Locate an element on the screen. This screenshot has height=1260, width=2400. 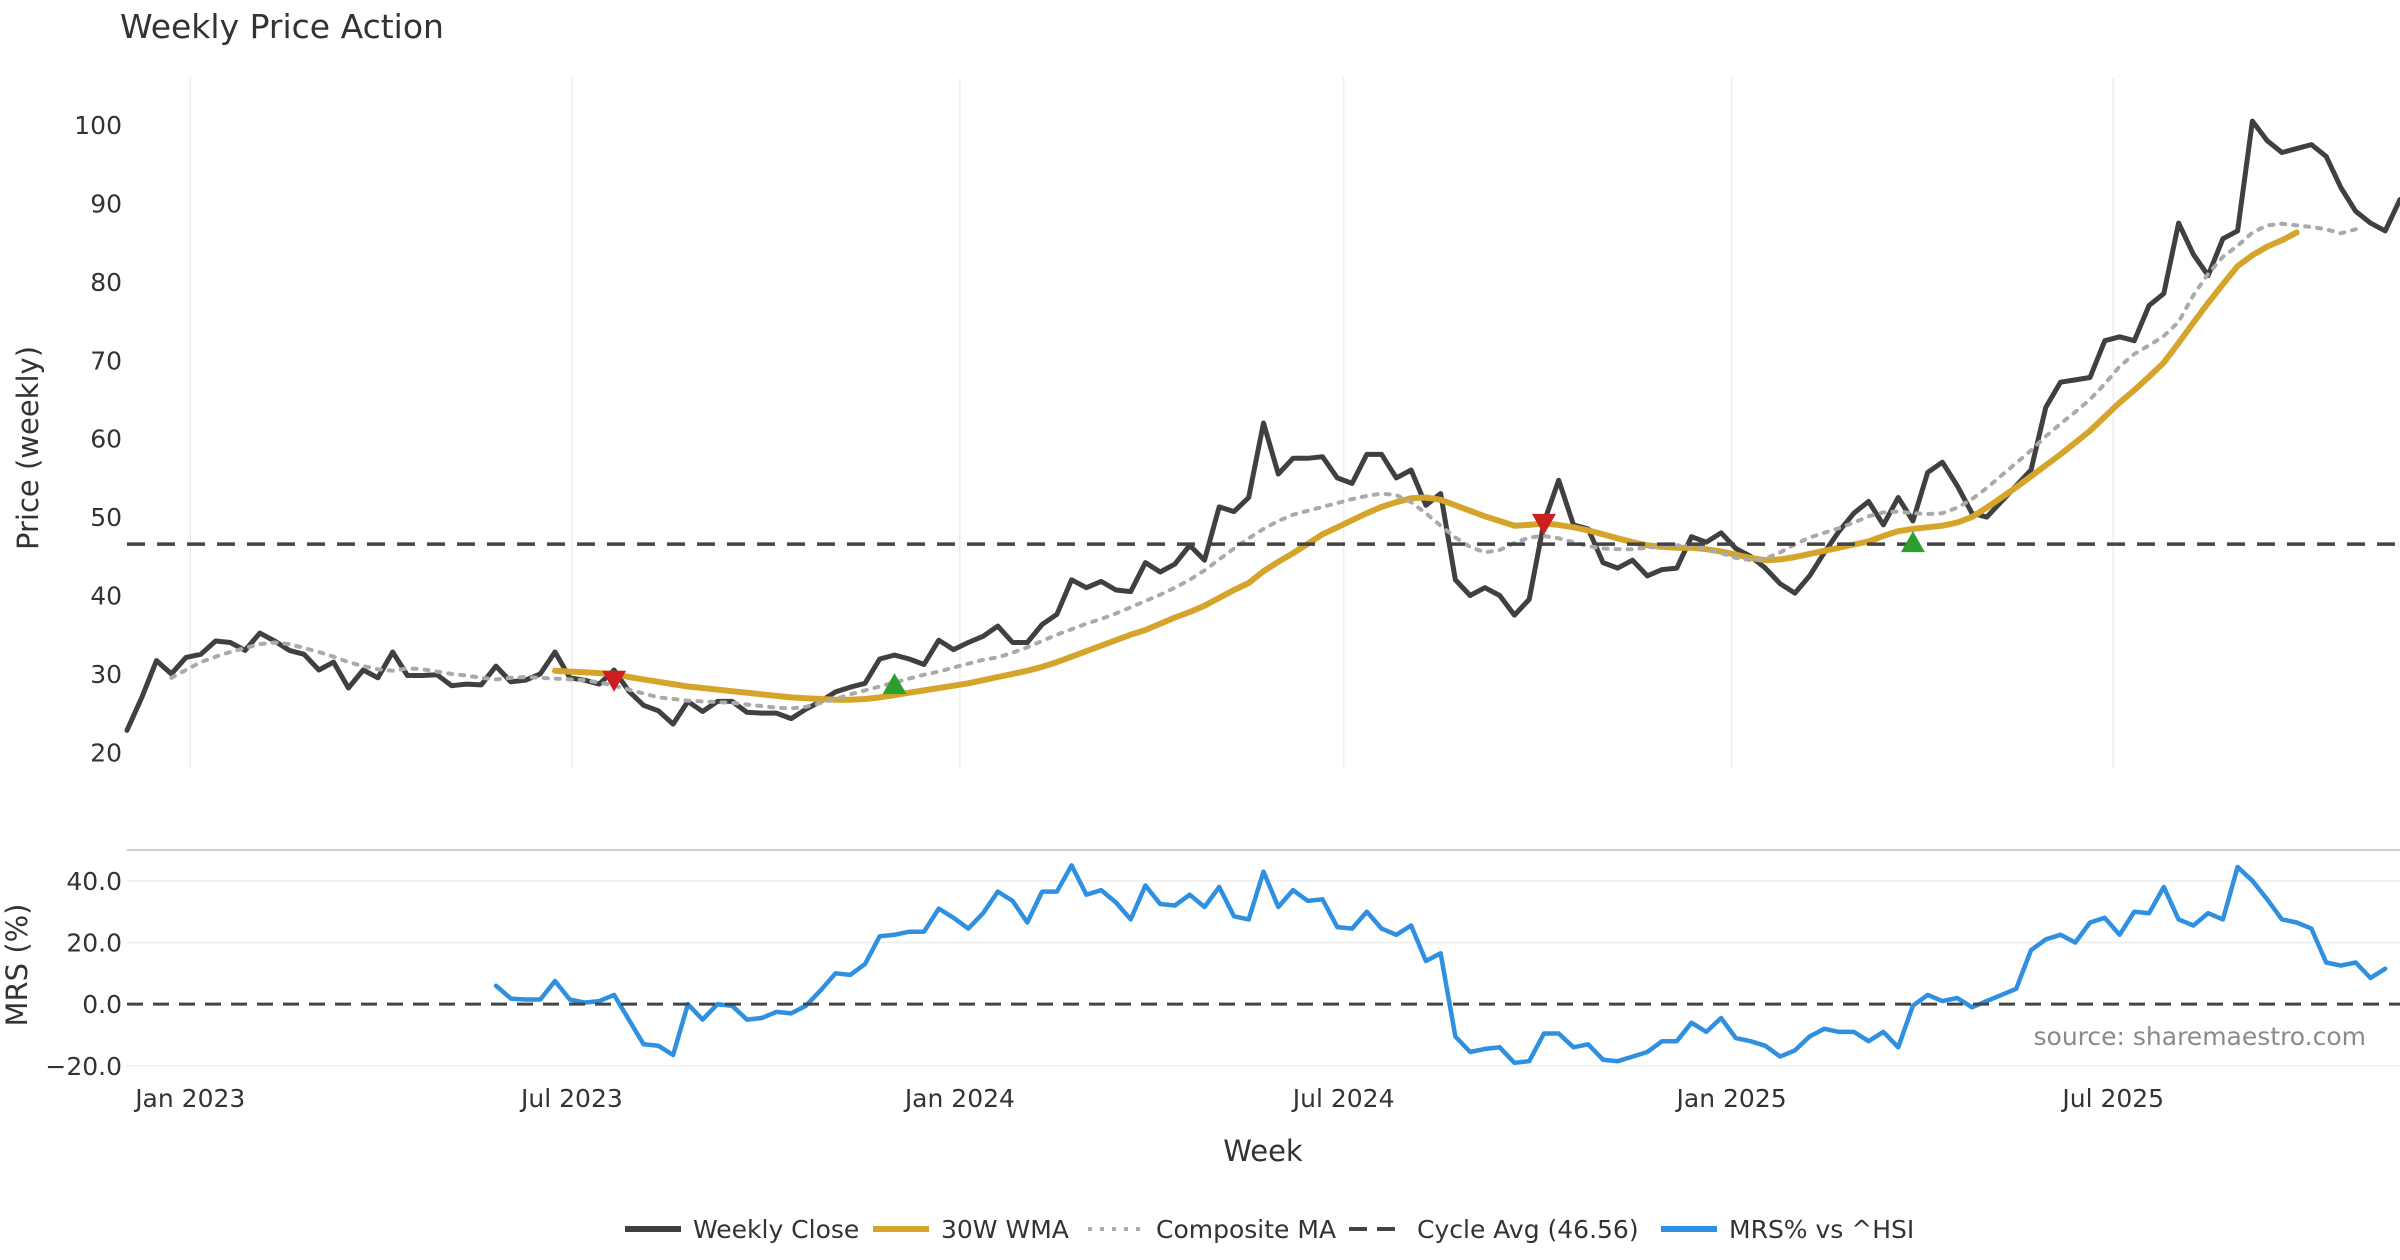
legend-label-composite-ma: Composite MA is located at coordinates (1246, 1229).